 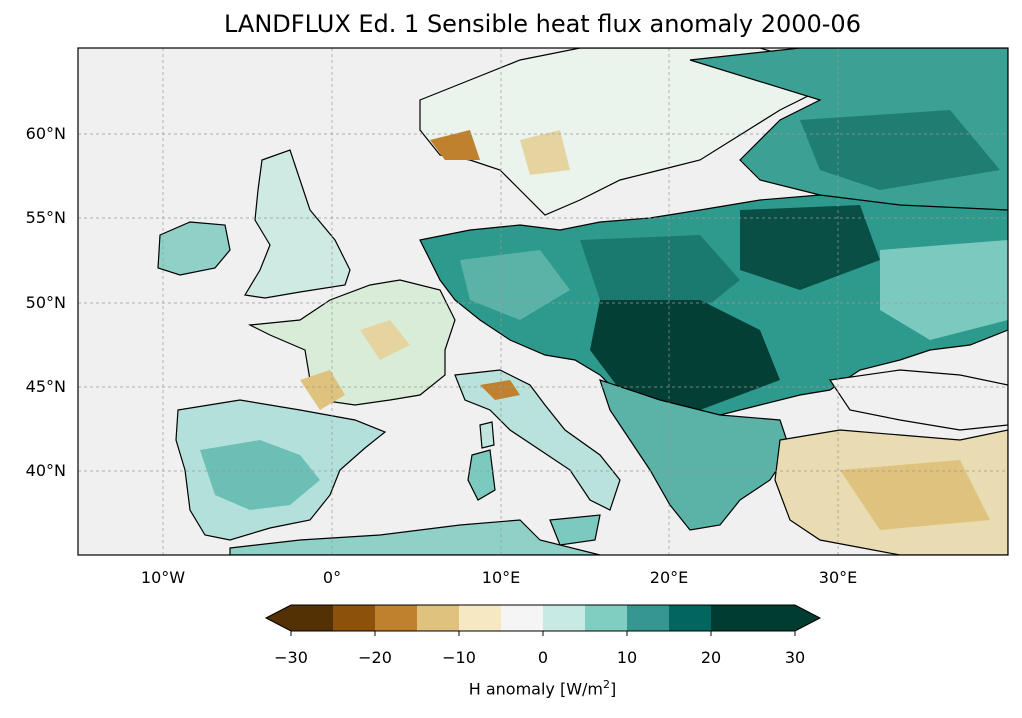 What do you see at coordinates (459, 657) in the screenshot?
I see `cb-tick-2: −10` at bounding box center [459, 657].